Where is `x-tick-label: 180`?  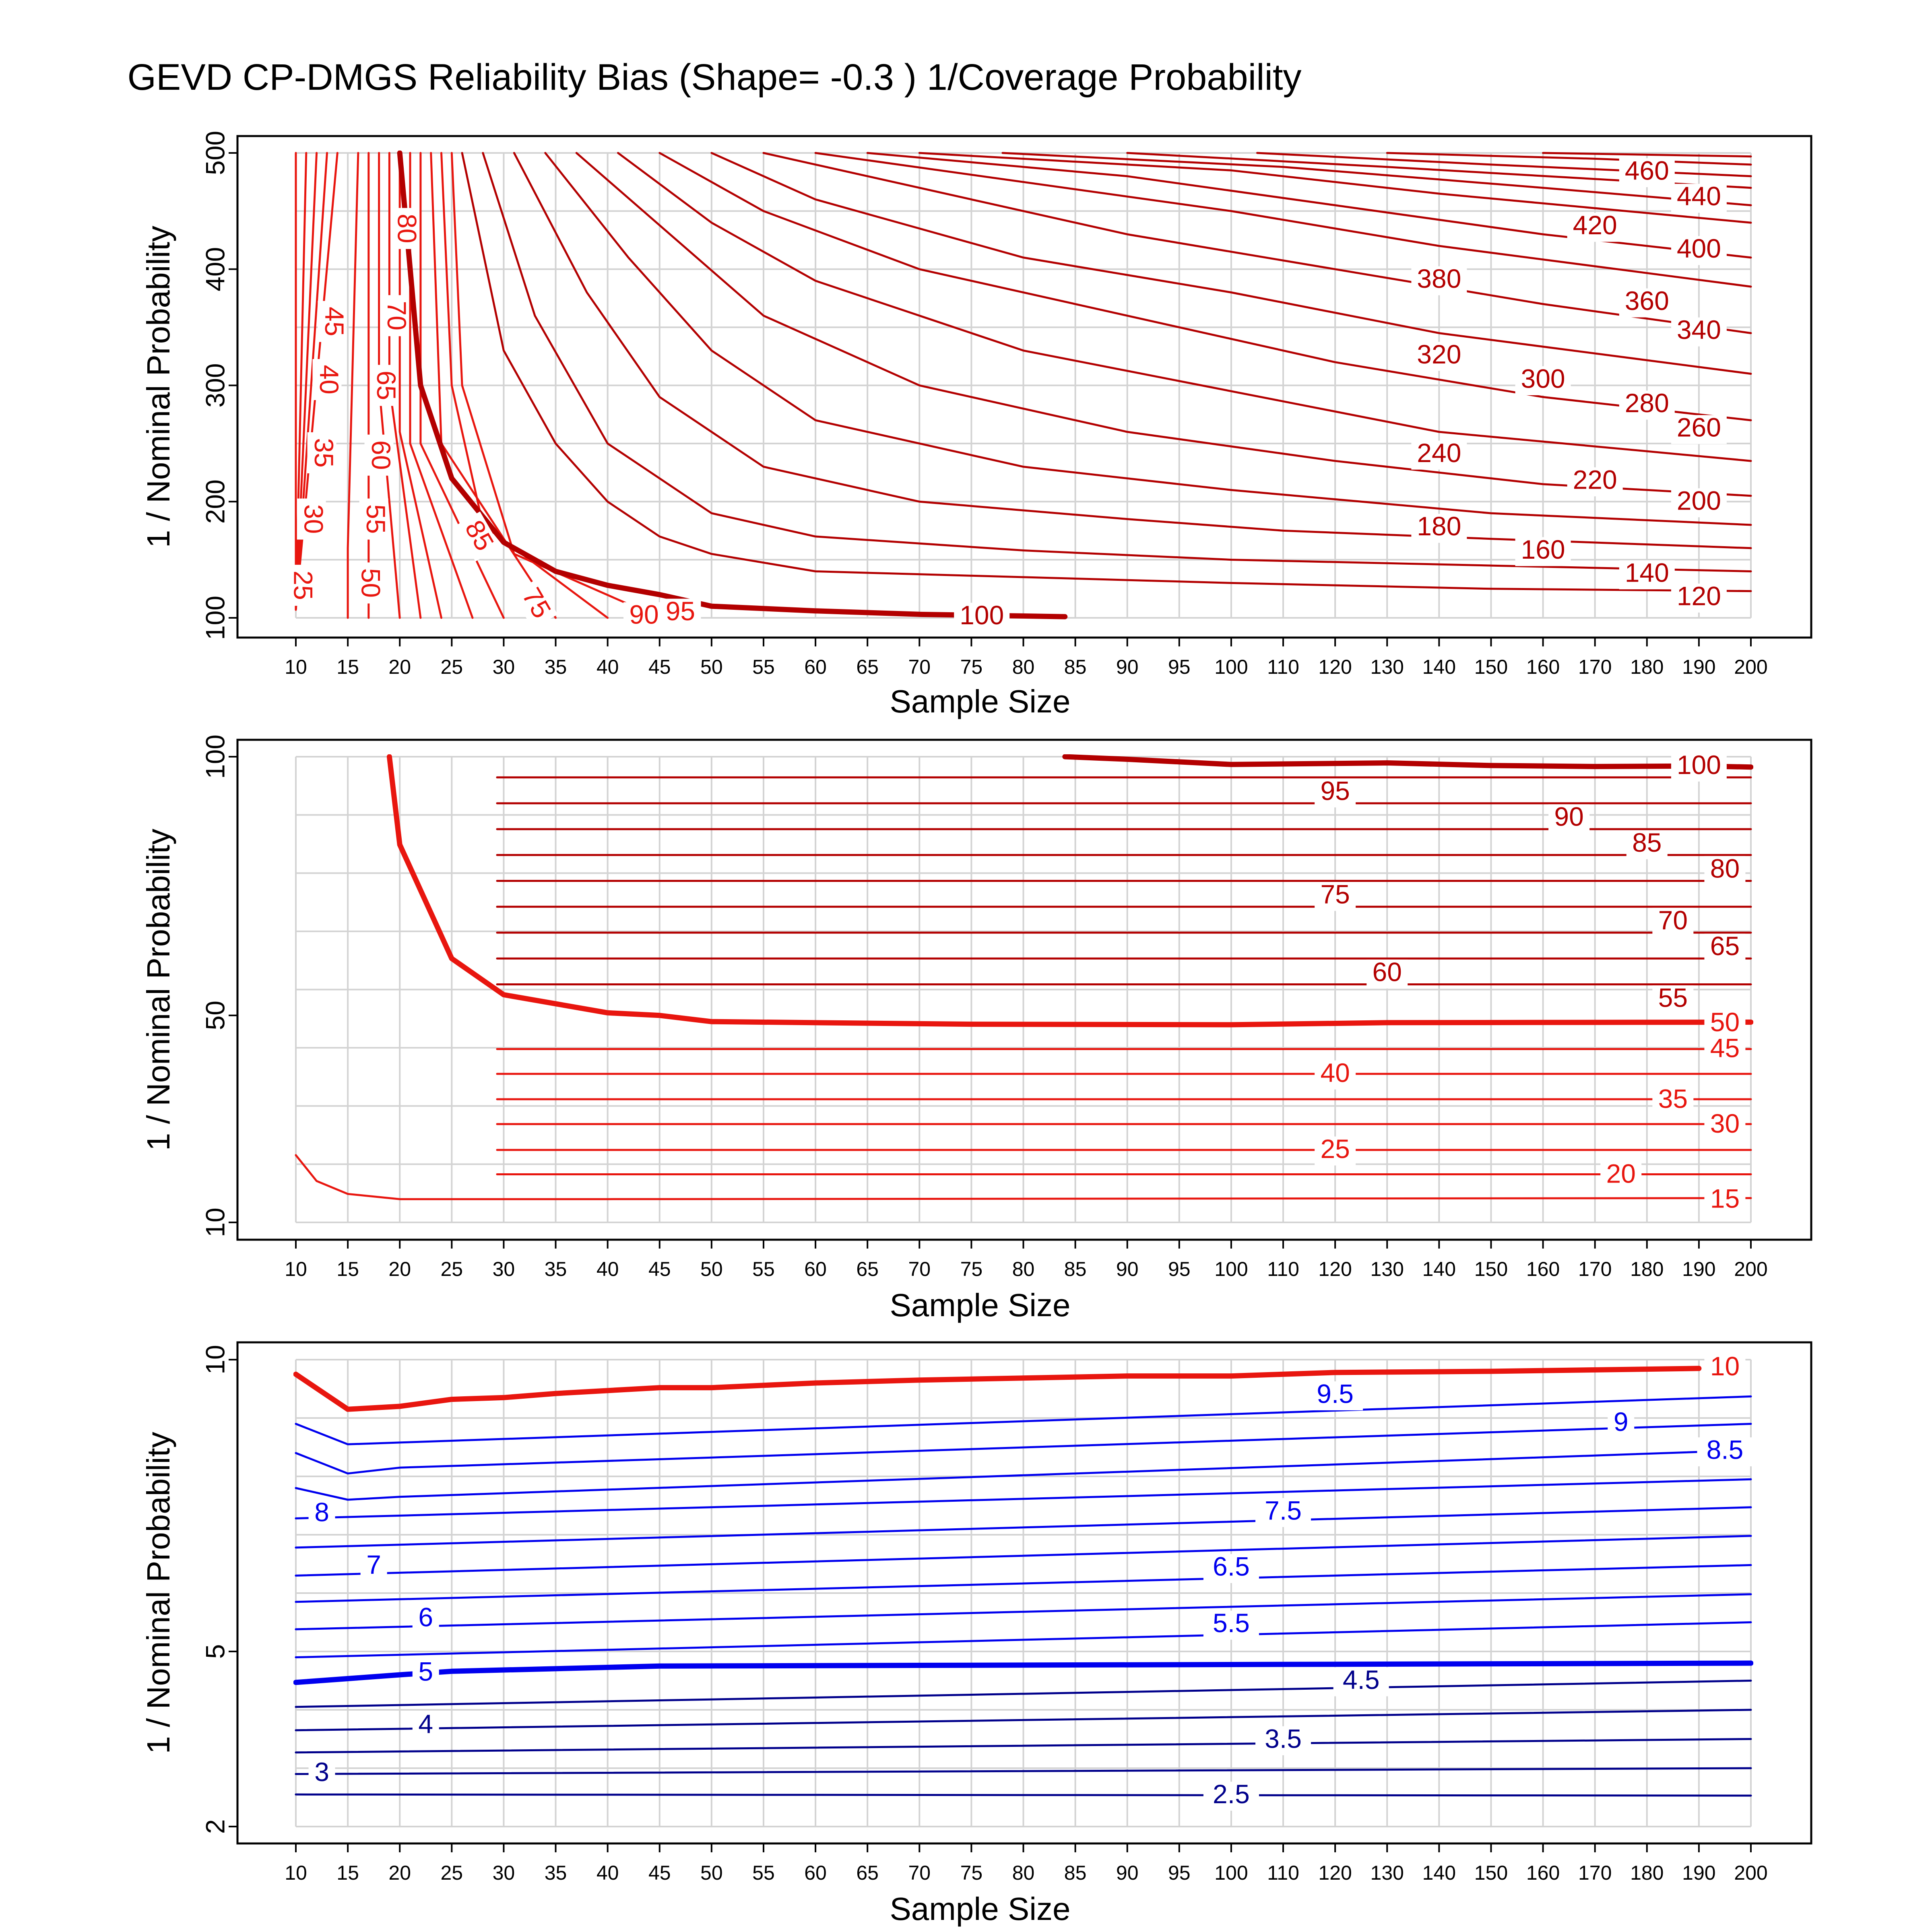 x-tick-label: 180 is located at coordinates (1647, 1873).